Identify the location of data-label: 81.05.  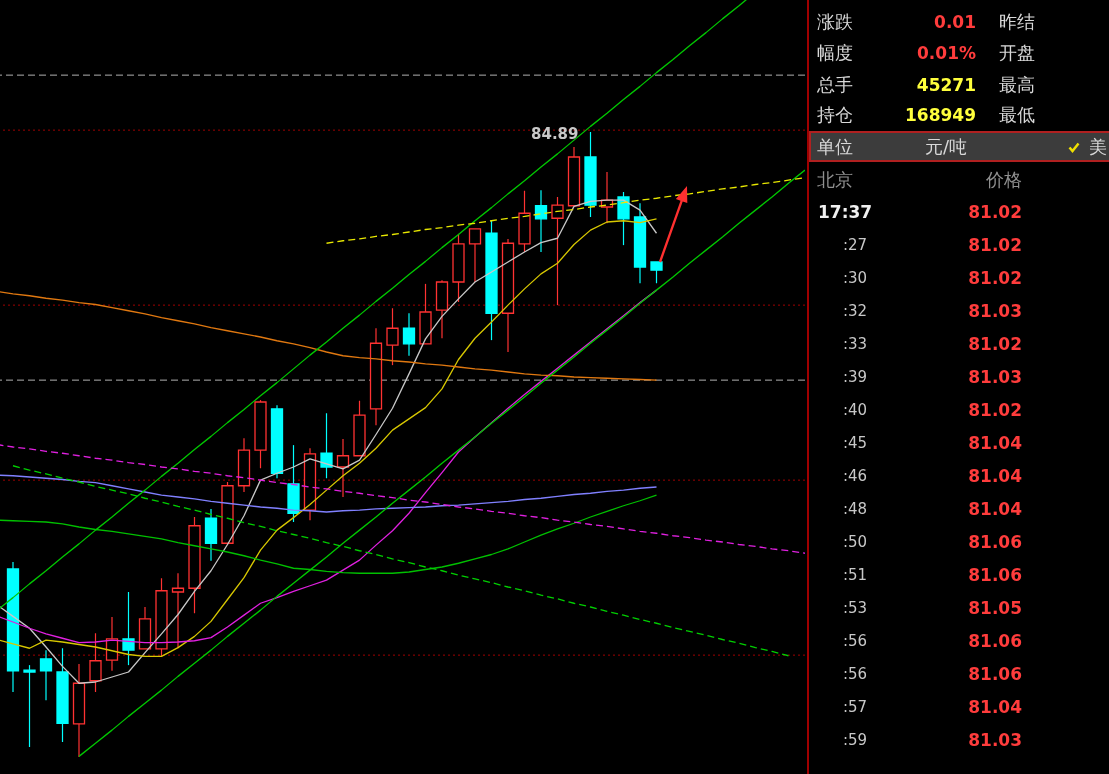
(995, 608).